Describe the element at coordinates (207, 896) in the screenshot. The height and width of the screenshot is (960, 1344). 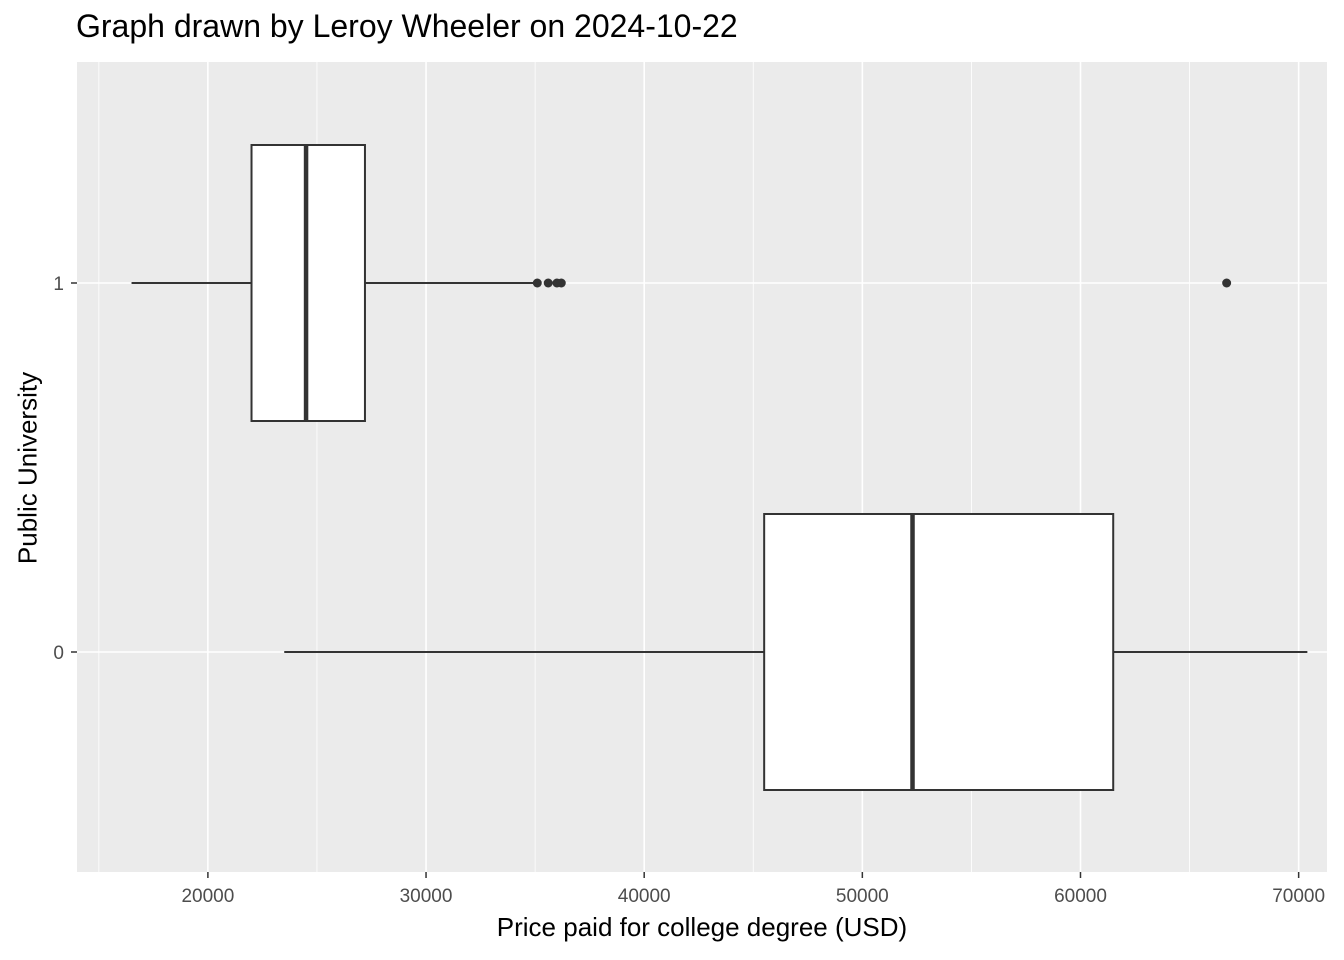
I see `x-tick-label: 20000` at that location.